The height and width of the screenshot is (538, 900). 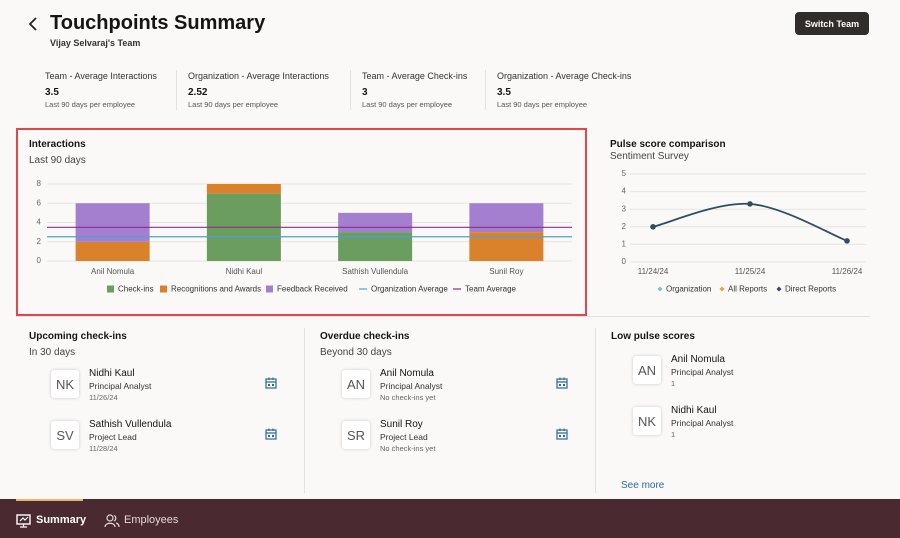 What do you see at coordinates (415, 76) in the screenshot?
I see `metric-label: Team - Average Check-ins` at bounding box center [415, 76].